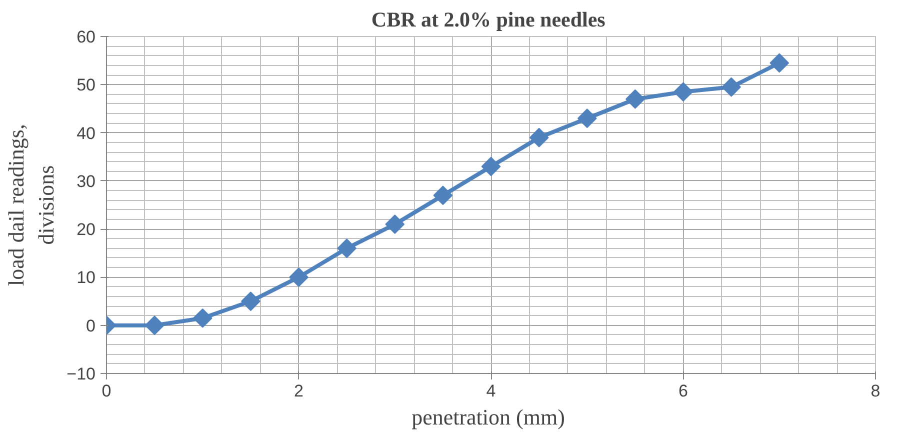 The image size is (923, 436). I want to click on y-tick-label: 0, so click(91, 326).